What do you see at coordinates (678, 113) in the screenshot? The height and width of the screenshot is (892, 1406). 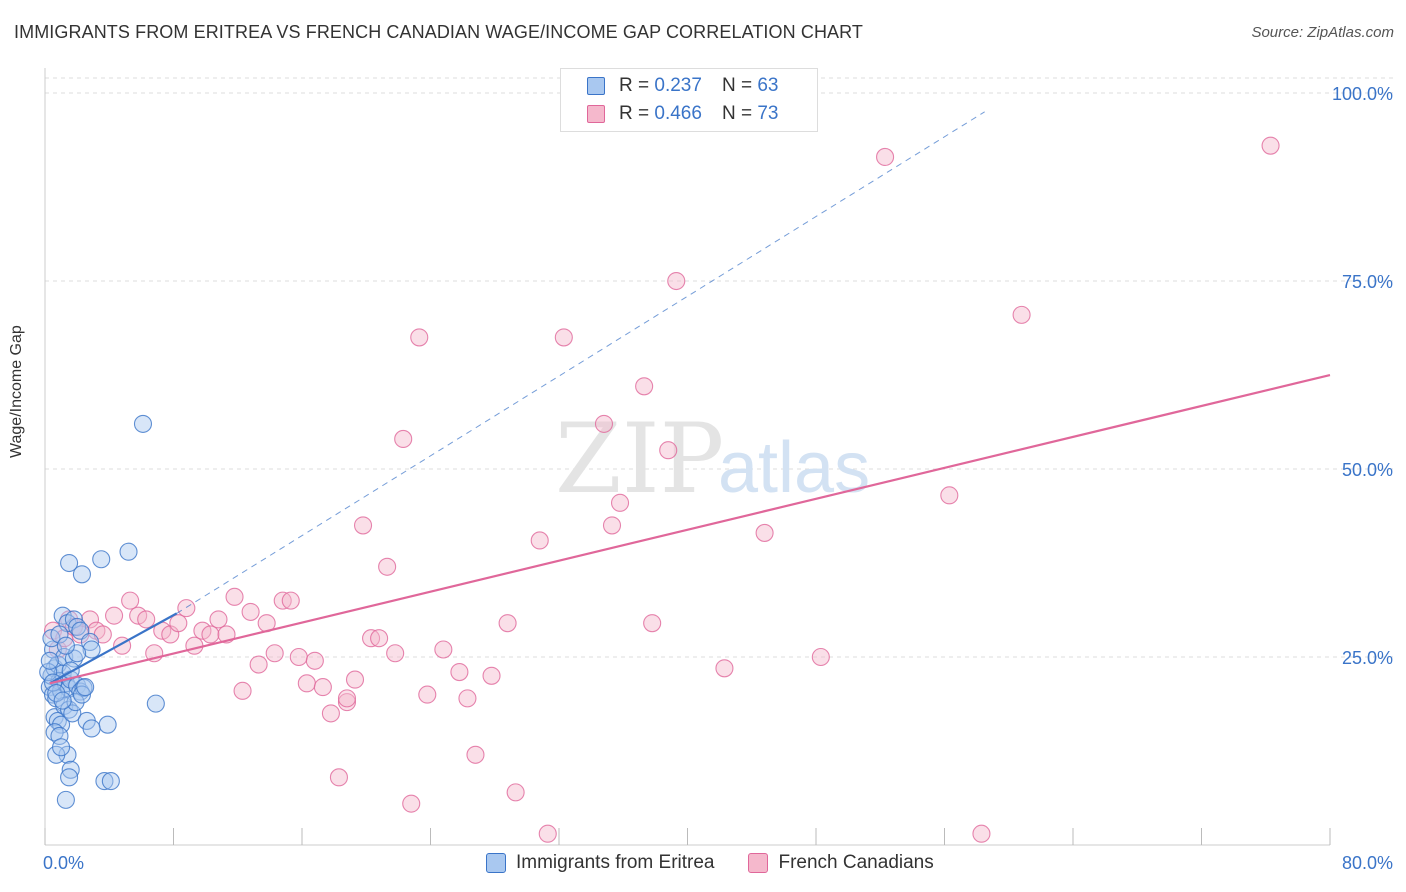 I see `legend-r-value: 0.466` at bounding box center [678, 113].